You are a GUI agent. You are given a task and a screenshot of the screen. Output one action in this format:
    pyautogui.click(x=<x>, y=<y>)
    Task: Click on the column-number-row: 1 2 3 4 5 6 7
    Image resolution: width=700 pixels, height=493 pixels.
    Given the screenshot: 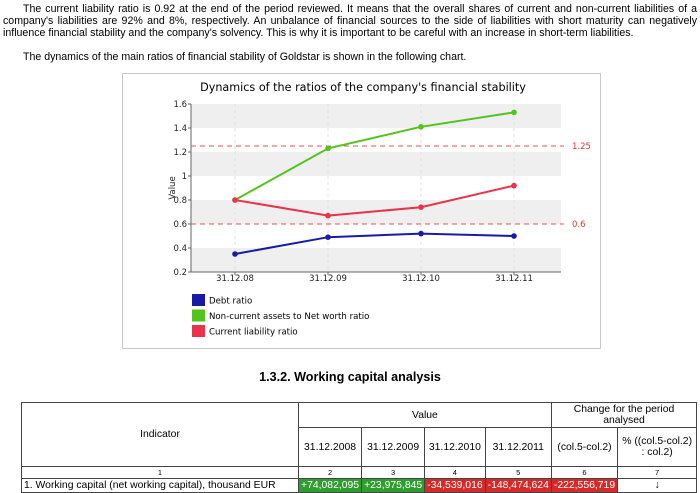 What is the action you would take?
    pyautogui.click(x=359, y=472)
    